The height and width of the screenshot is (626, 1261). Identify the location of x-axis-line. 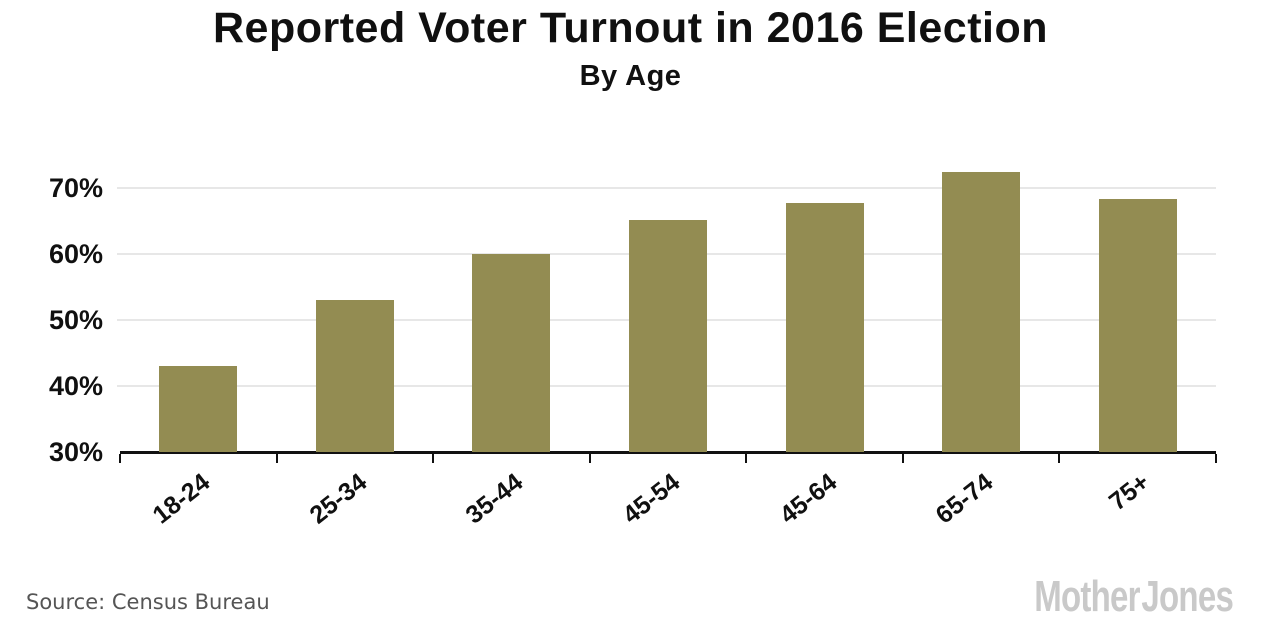
(668, 452).